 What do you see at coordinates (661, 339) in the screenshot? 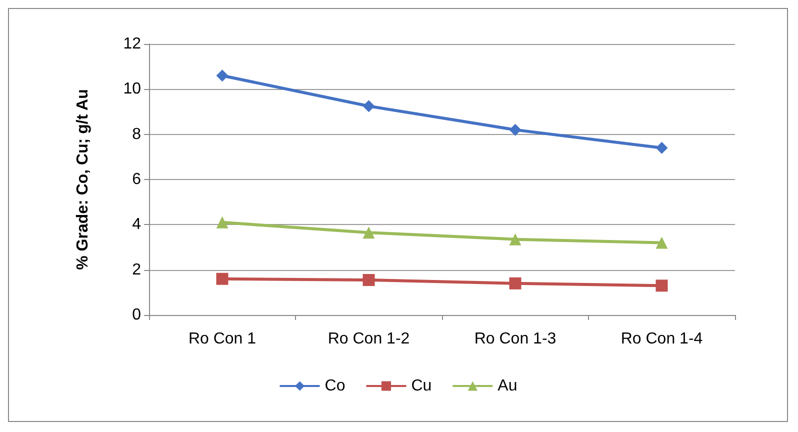
I see `x-tick-label: Ro Con 1-4` at bounding box center [661, 339].